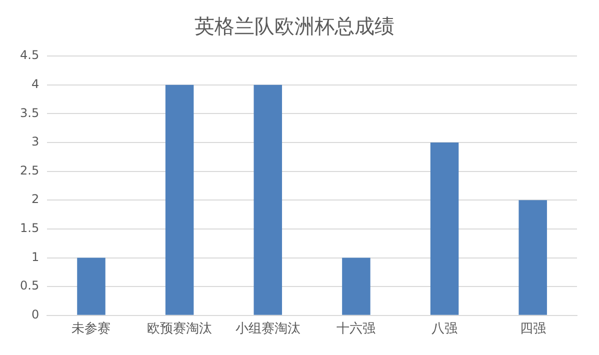  I want to click on y-tick-label: 2.5, so click(30, 170).